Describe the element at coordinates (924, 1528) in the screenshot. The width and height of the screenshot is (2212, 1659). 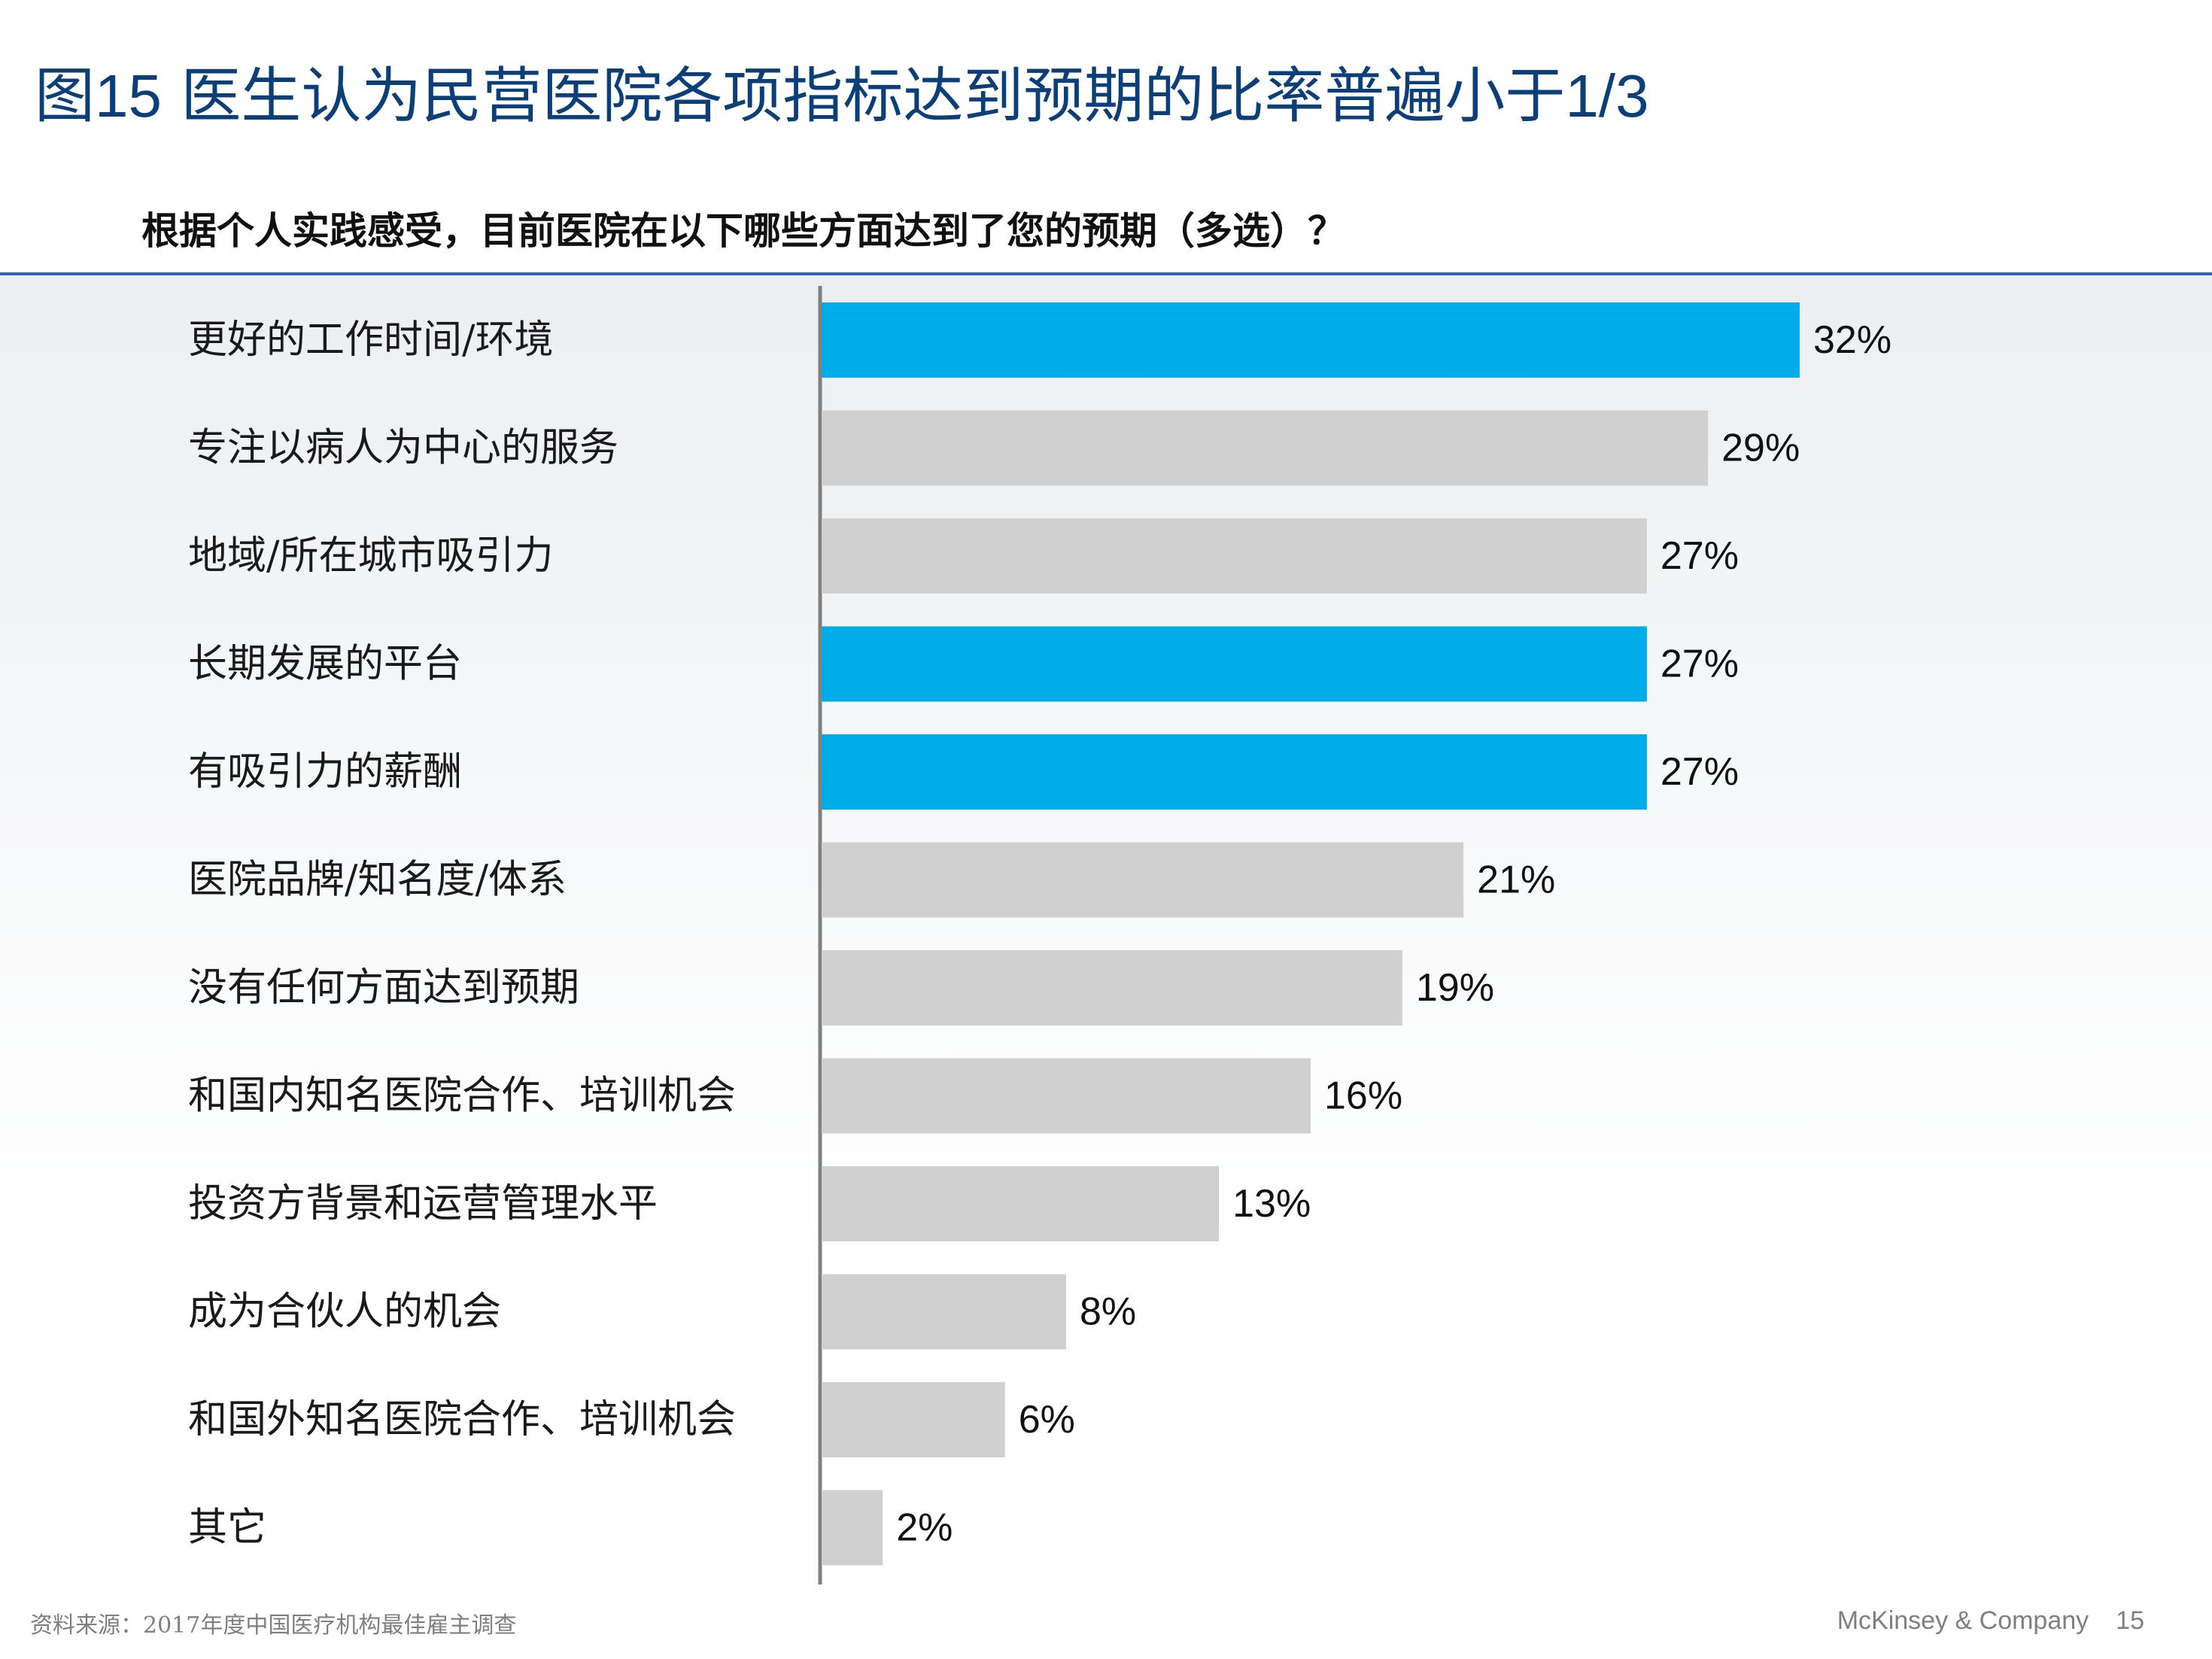
I see `data-label: 2%` at that location.